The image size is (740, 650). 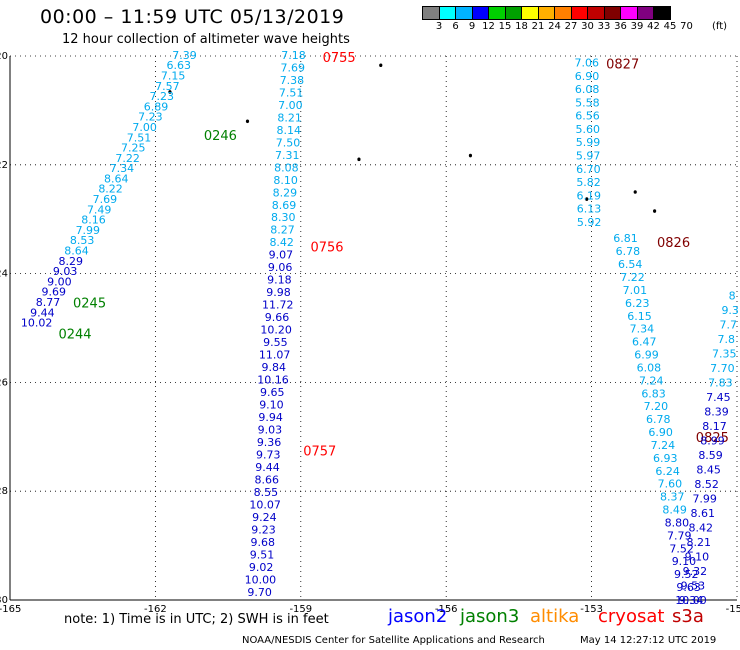 I want to click on wave-height-value: 6.47, so click(x=644, y=342).